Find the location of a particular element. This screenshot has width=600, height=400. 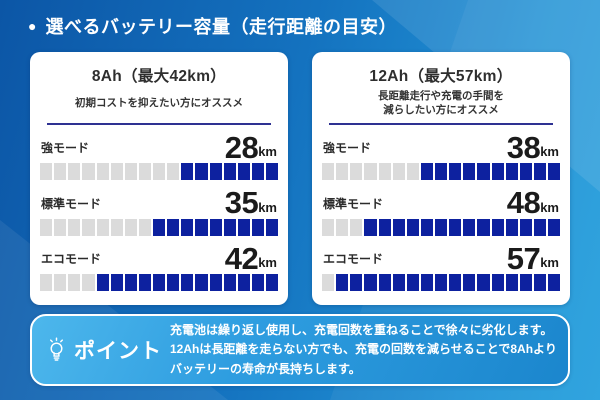

card-subtitle-line: 初期コストを抑えたい方にオススメ is located at coordinates (159, 103).